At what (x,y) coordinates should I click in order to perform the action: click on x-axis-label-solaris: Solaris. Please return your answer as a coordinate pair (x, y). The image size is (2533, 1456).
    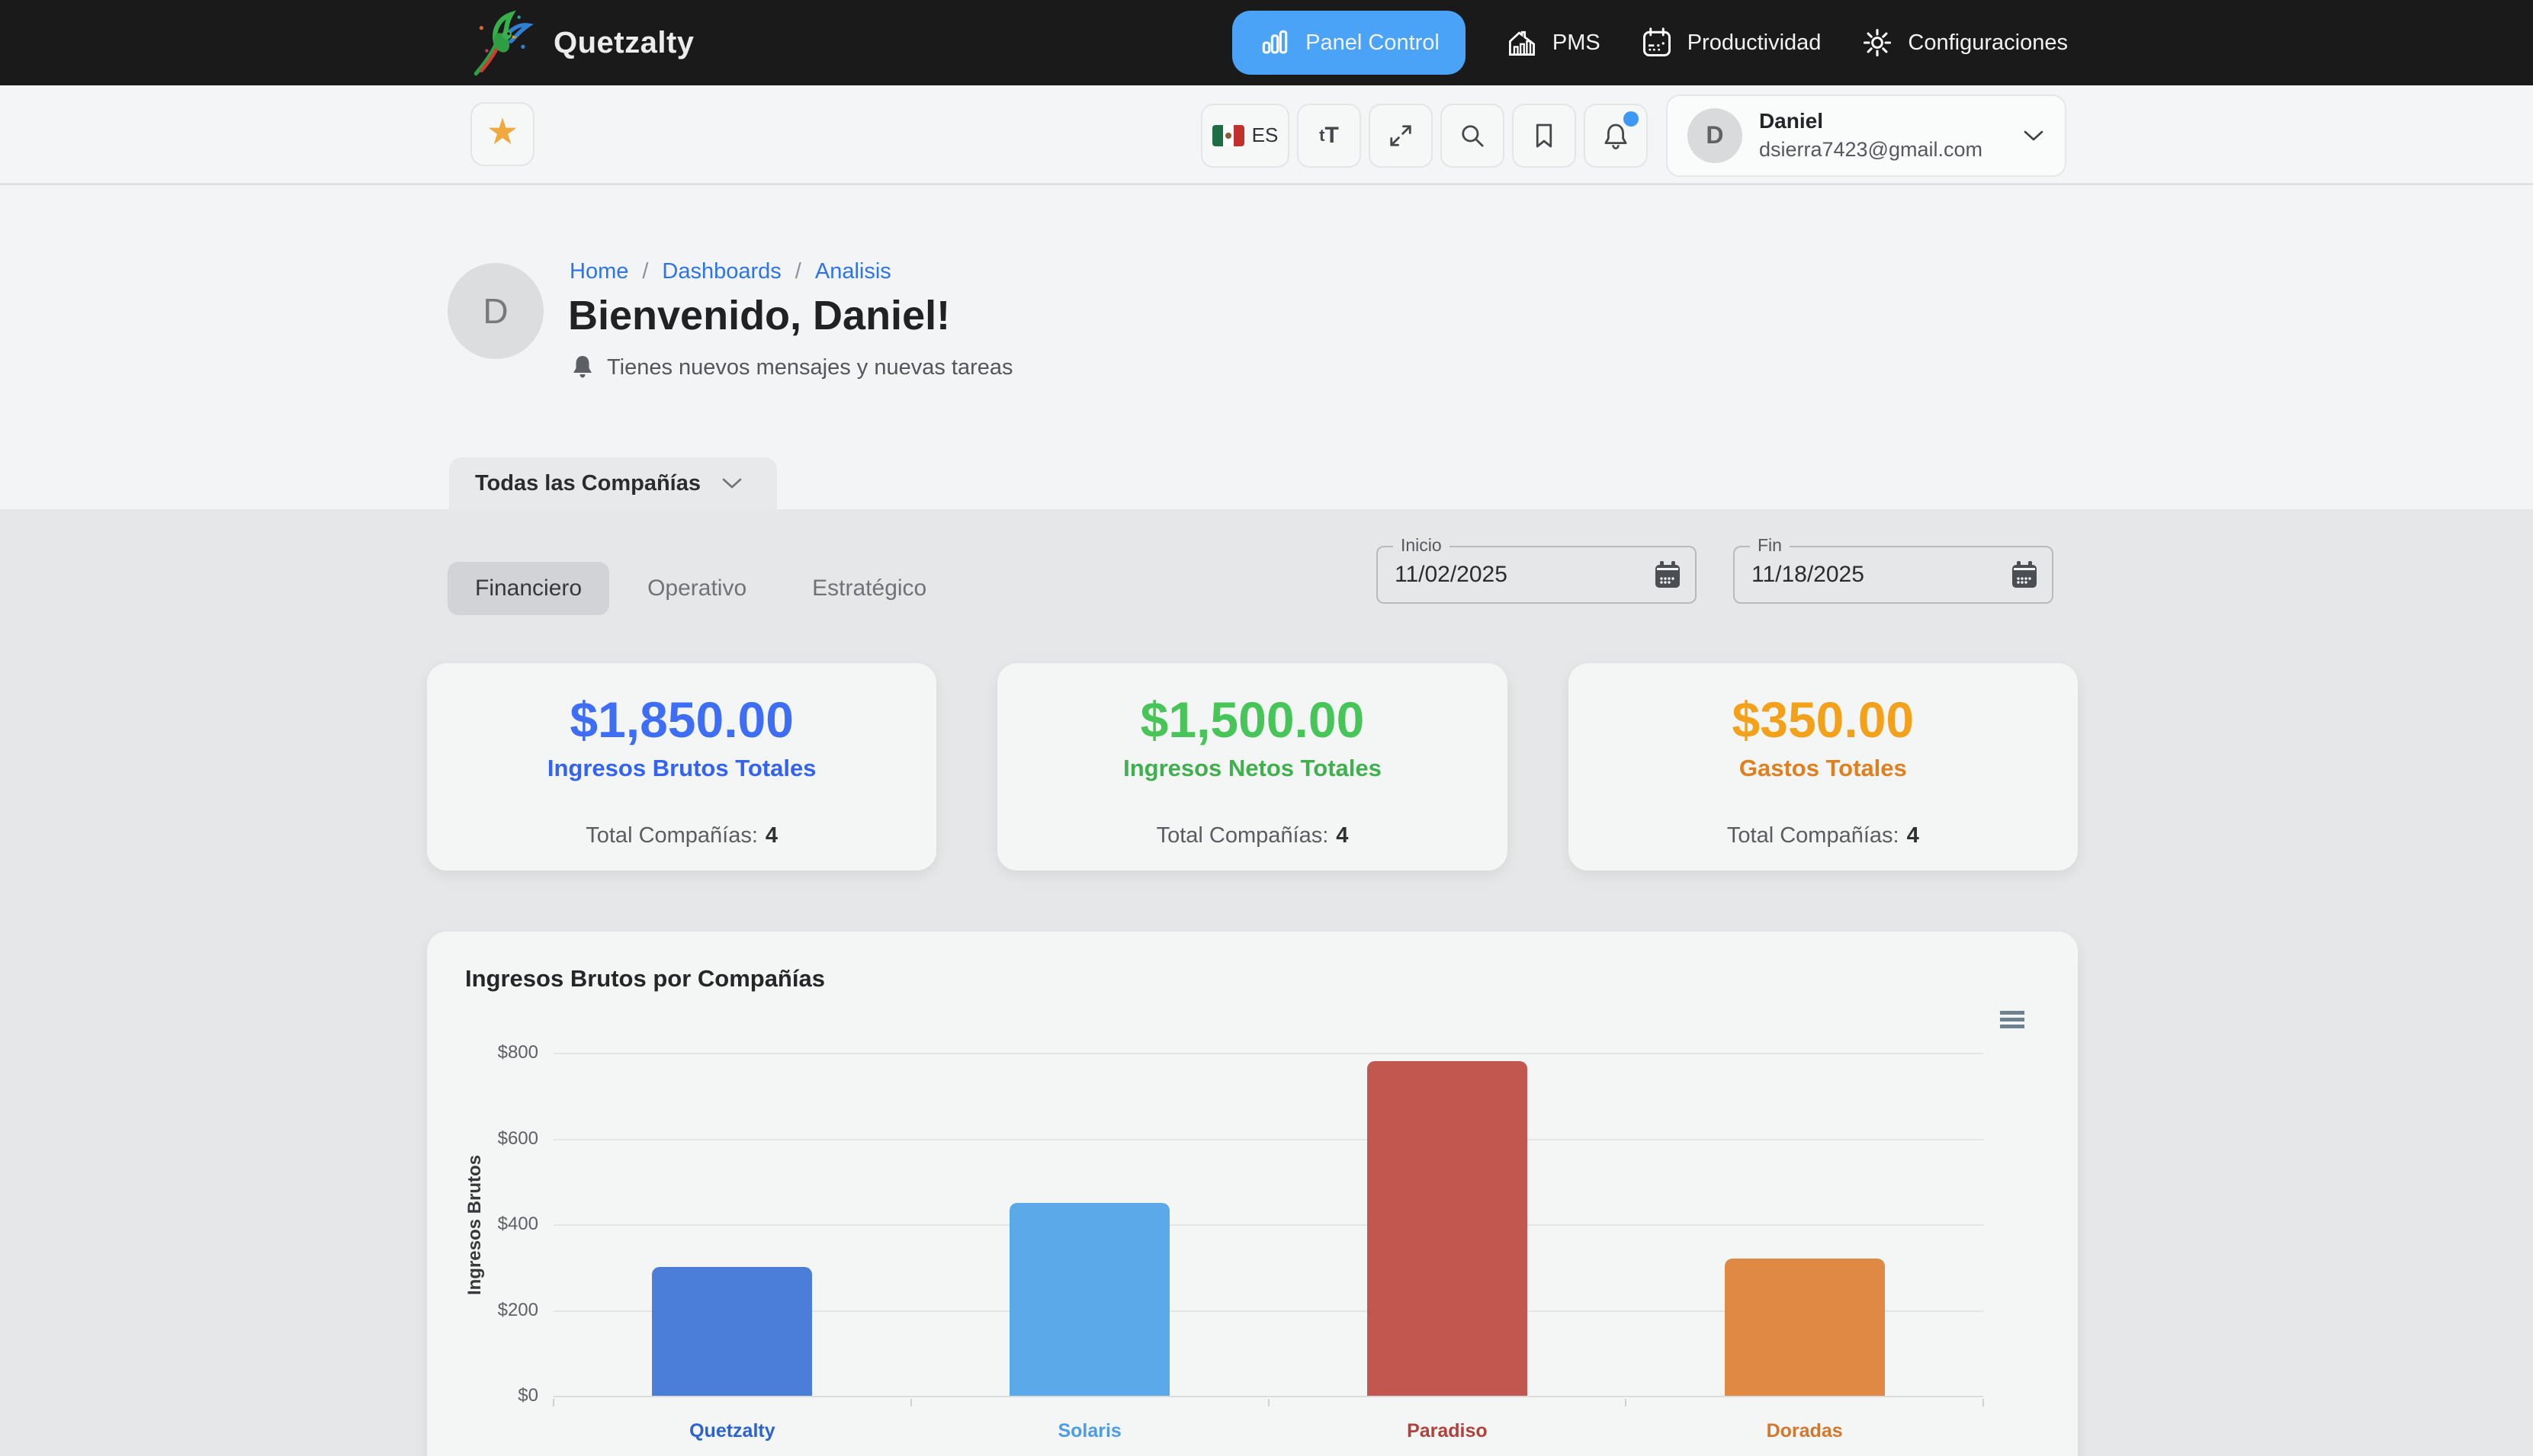
    Looking at the image, I should click on (1090, 1431).